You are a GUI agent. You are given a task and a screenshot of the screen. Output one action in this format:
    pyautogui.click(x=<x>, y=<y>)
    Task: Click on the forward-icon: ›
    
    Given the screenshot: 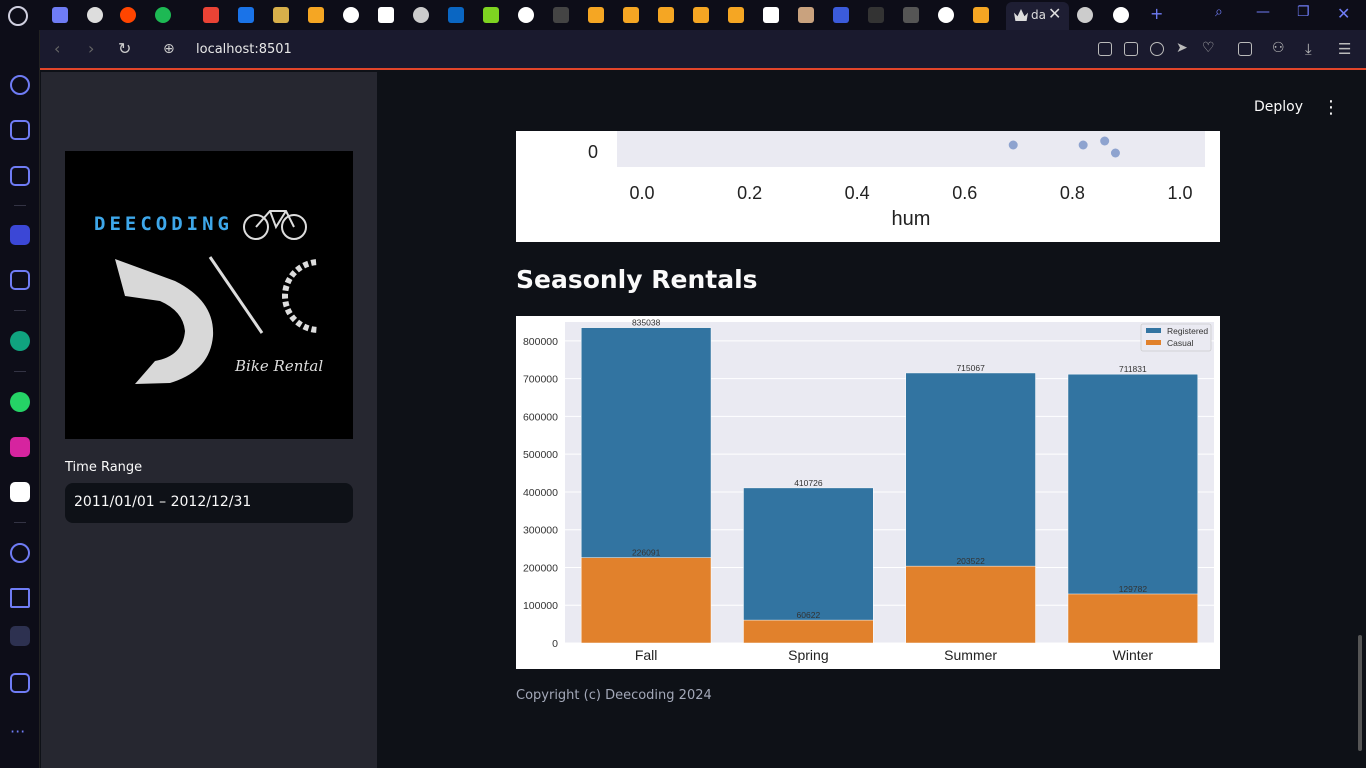 What is the action you would take?
    pyautogui.click(x=91, y=48)
    